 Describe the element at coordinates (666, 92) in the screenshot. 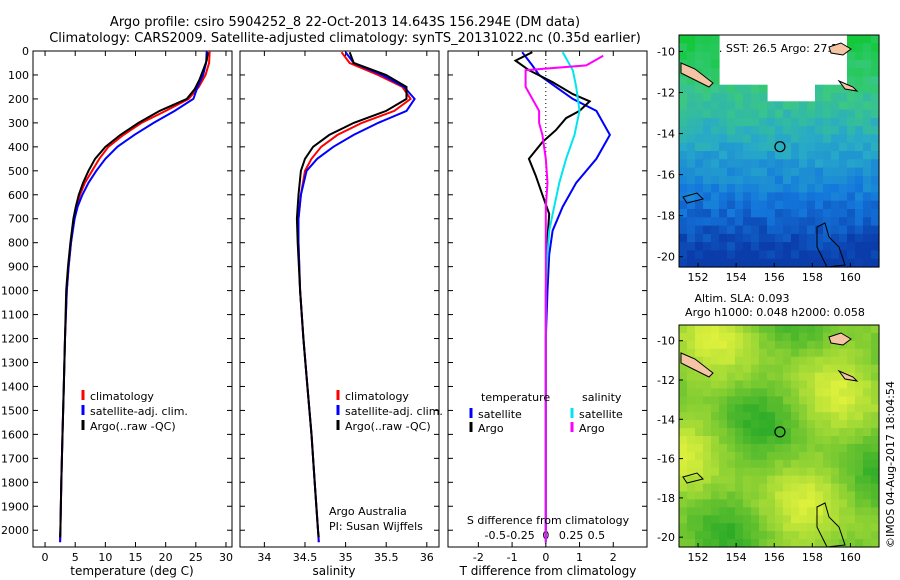

I see `map-y-tick-label: -12` at that location.